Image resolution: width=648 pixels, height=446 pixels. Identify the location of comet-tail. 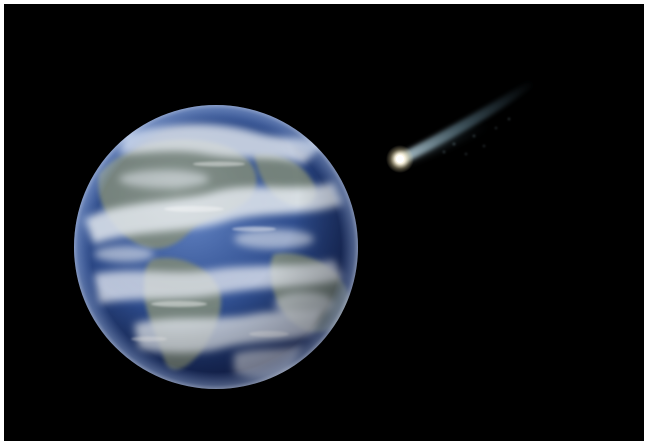
(464, 122).